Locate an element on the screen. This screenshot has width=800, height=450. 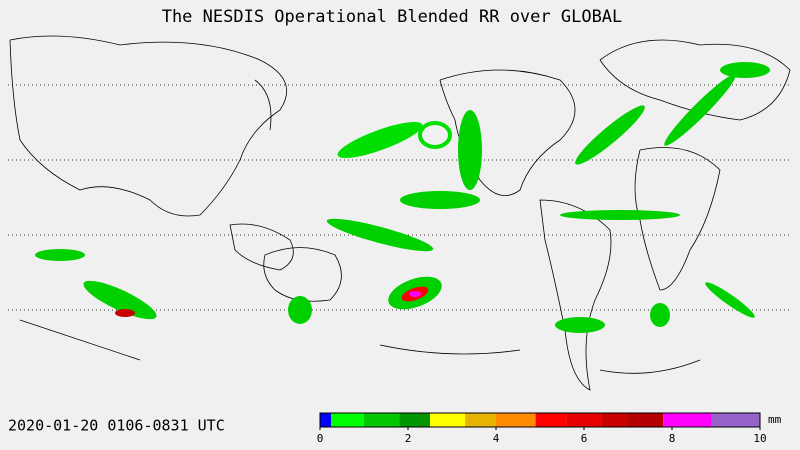
colorbar-tick-label: 4 is located at coordinates (496, 438).